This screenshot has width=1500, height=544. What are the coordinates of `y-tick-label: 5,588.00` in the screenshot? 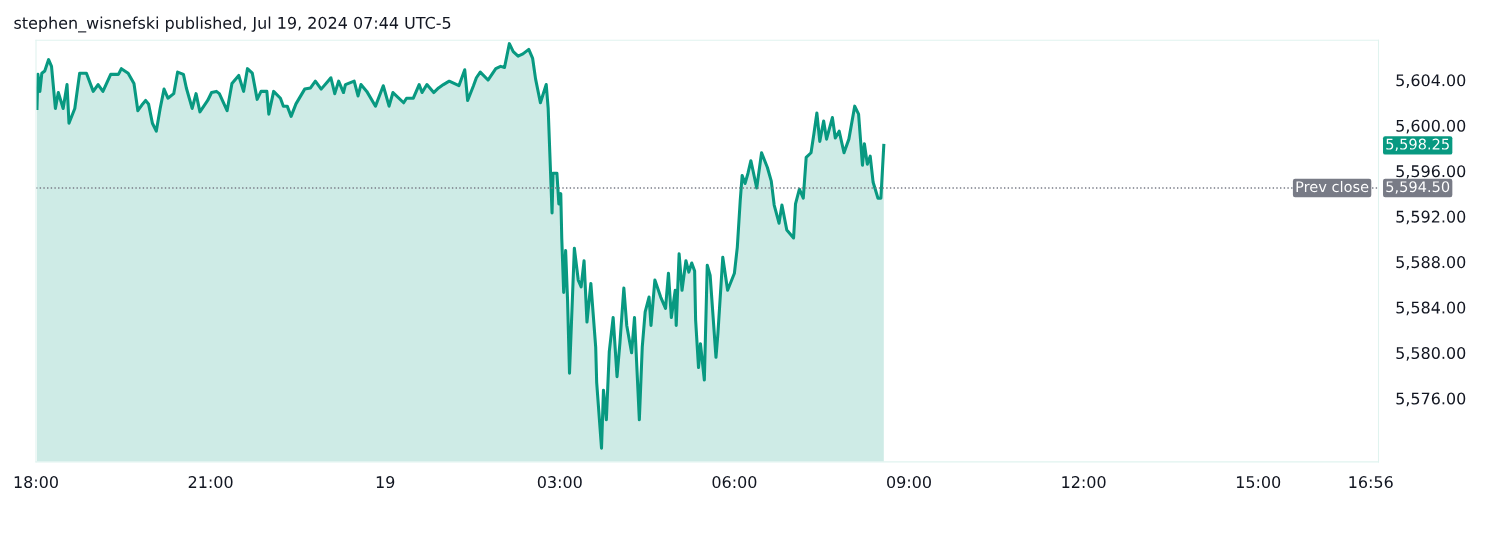 It's located at (1431, 263).